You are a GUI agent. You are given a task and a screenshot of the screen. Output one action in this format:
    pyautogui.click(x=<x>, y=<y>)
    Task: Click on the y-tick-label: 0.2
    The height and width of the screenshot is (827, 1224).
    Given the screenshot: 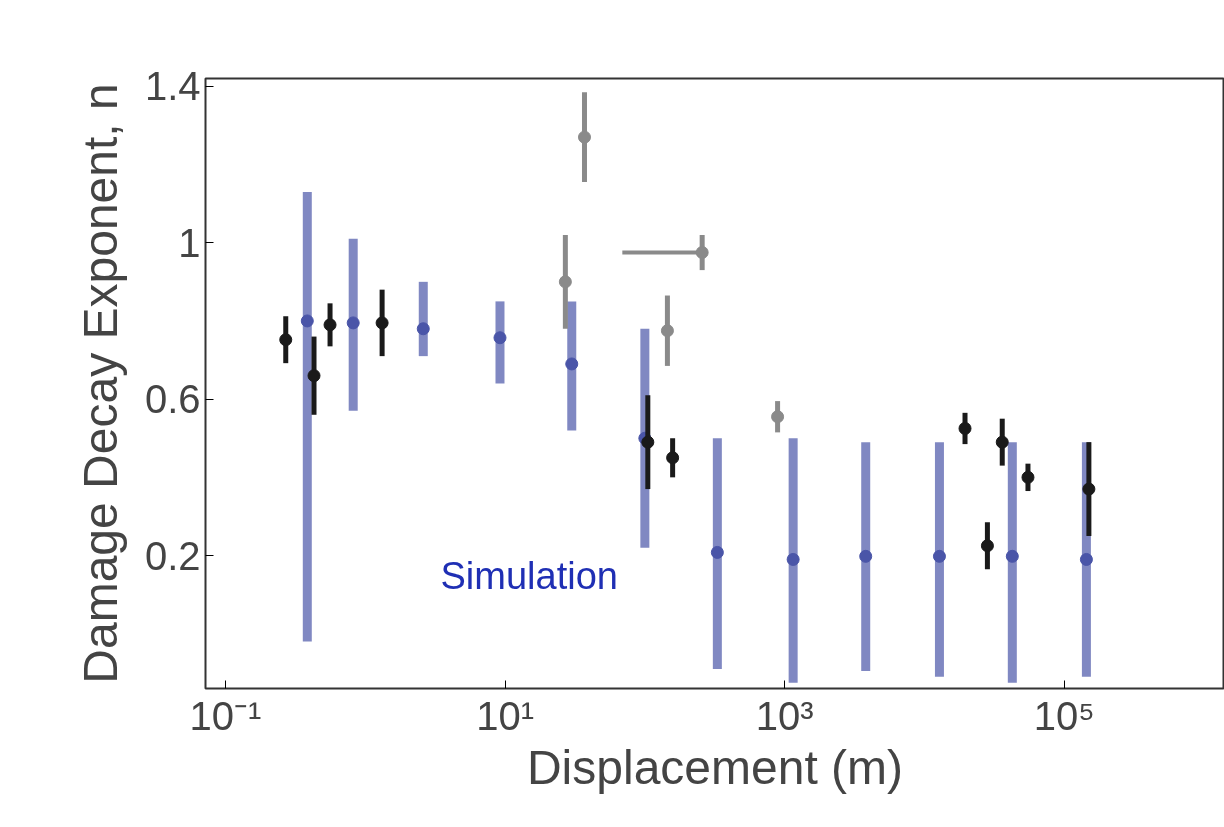 What is the action you would take?
    pyautogui.click(x=172, y=555)
    